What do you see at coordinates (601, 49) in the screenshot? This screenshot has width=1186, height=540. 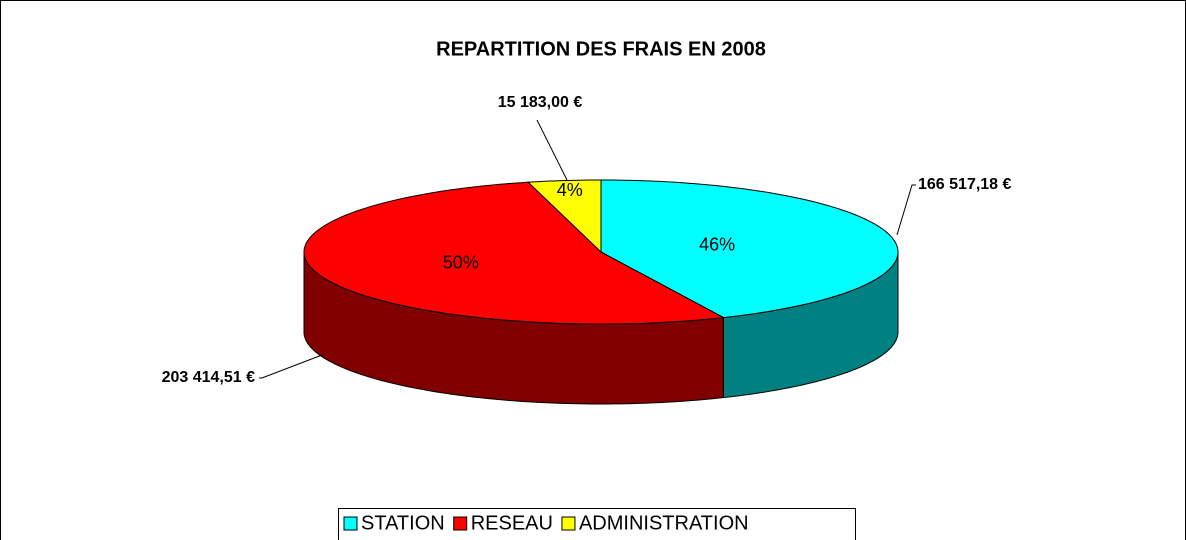 I see `chart-title: REPARTITION DES FRAIS EN 2008` at bounding box center [601, 49].